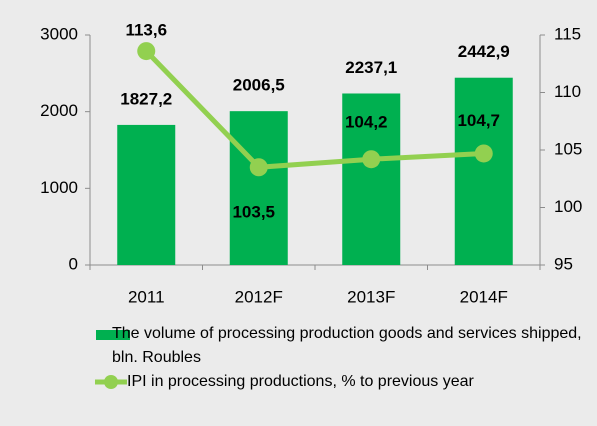  I want to click on y-tick-label: 1000, so click(59, 187).